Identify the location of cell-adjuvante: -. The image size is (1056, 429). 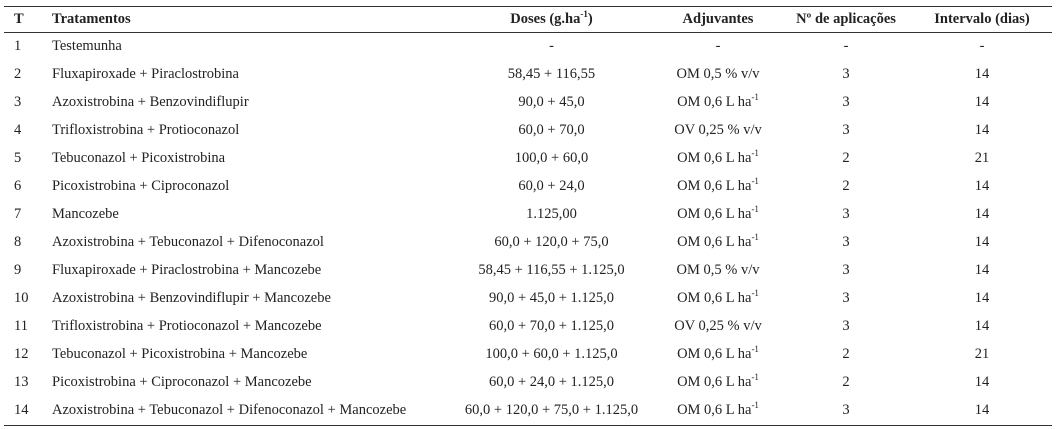
(718, 46).